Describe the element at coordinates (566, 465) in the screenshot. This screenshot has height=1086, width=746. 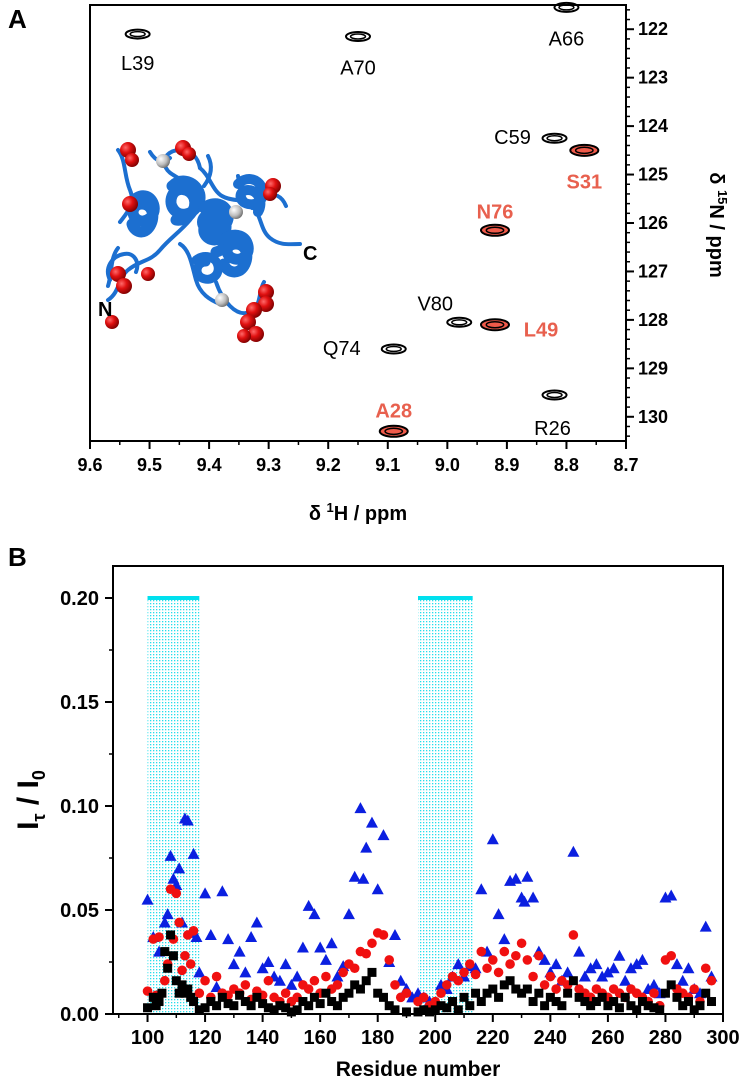
I see `a-x-tick-label: 8.8` at that location.